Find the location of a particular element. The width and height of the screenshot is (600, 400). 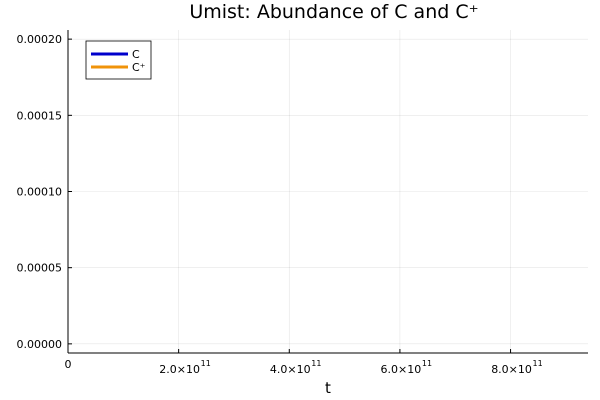

y-tick-label: 0.00020 is located at coordinates (40, 39).